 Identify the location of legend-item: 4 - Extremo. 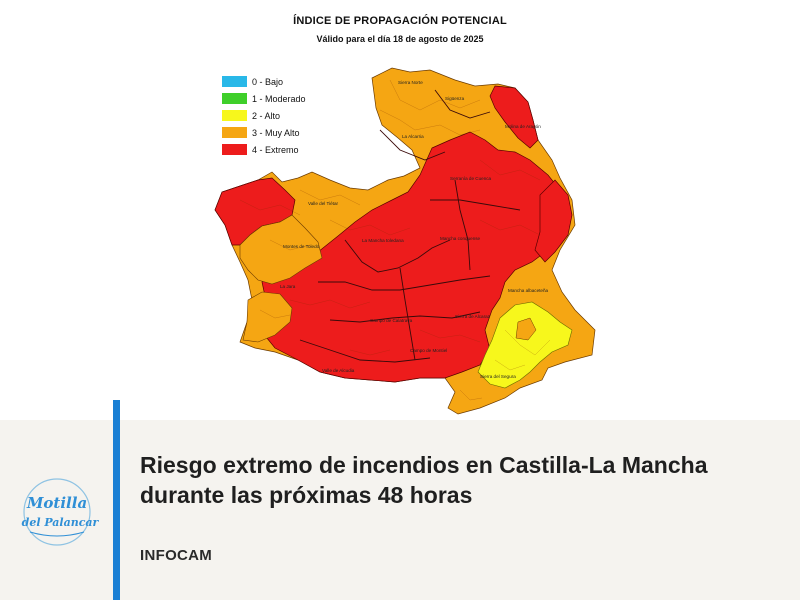
(264, 149).